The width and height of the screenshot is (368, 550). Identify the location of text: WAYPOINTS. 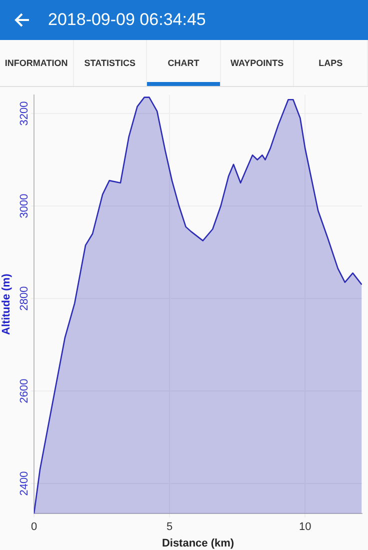
(257, 63).